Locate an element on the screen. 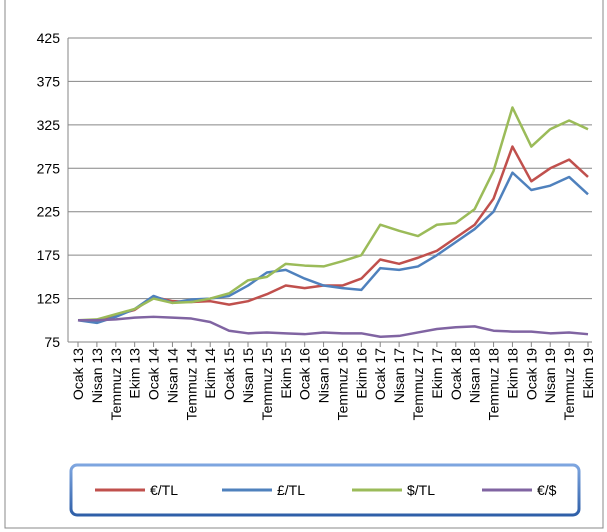  x-tick-label: Temmuz 13 is located at coordinates (116, 384).